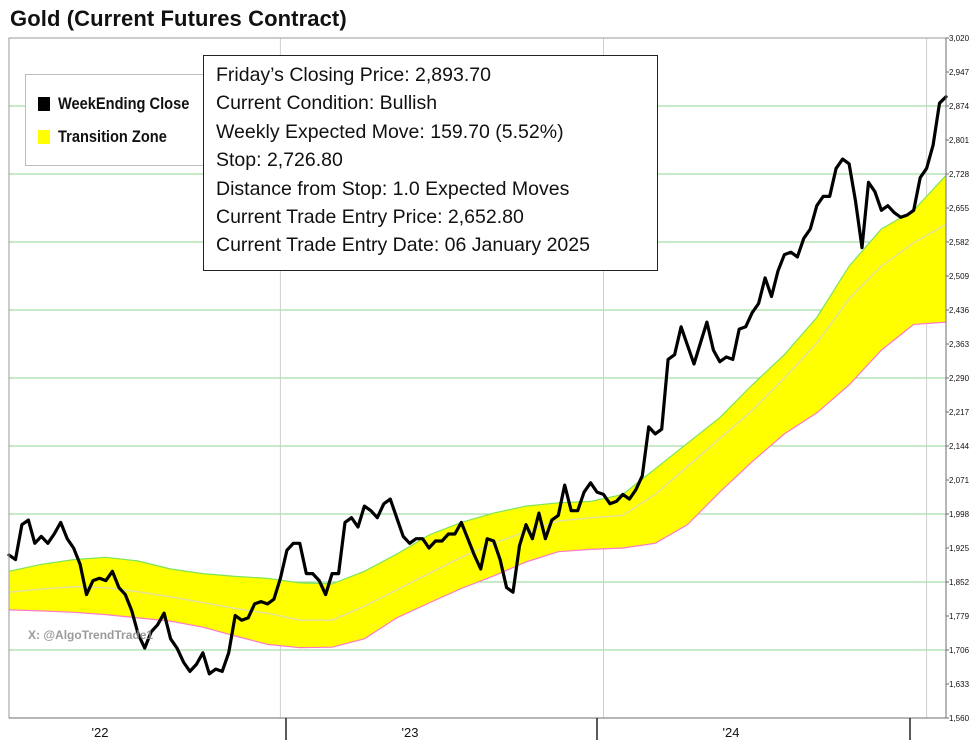 The height and width of the screenshot is (748, 979). I want to click on y-tick-label: 2,655, so click(959, 208).